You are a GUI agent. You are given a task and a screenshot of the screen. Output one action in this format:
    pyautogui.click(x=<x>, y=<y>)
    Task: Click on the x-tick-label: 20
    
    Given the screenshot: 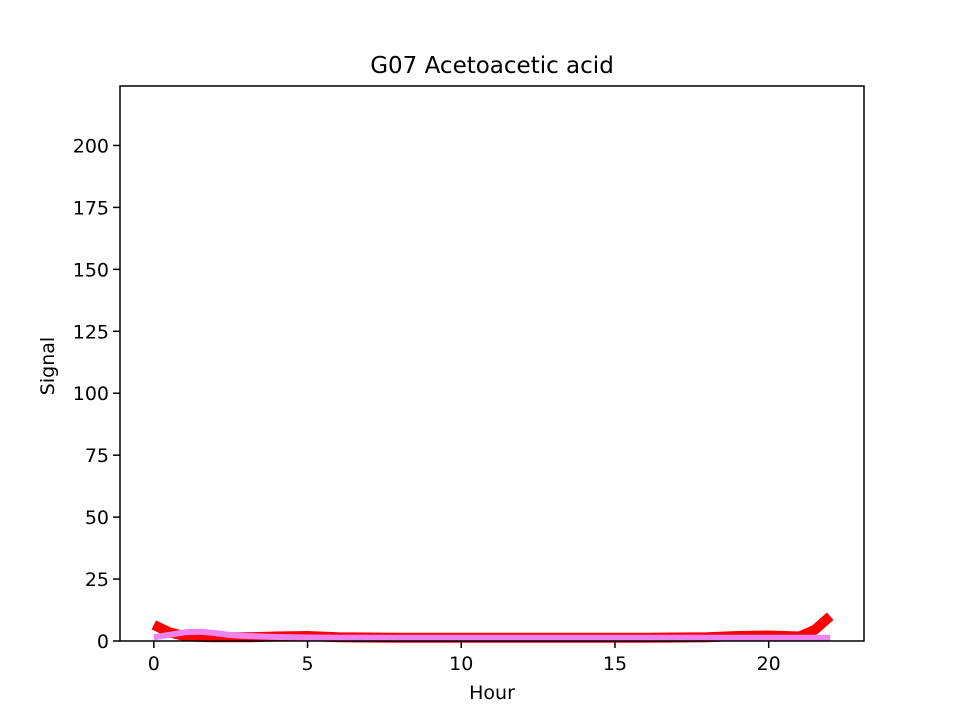 What is the action you would take?
    pyautogui.click(x=769, y=664)
    